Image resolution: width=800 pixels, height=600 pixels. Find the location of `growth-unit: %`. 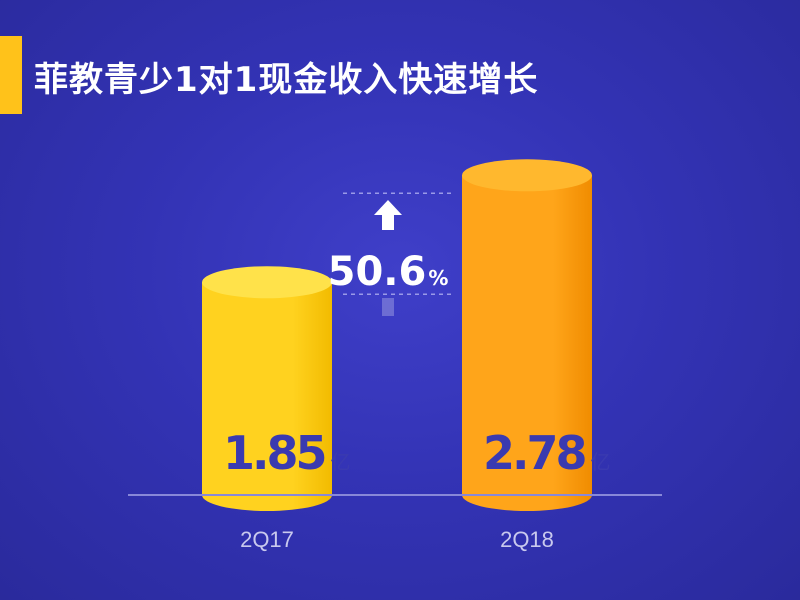

growth-unit: % is located at coordinates (438, 278).